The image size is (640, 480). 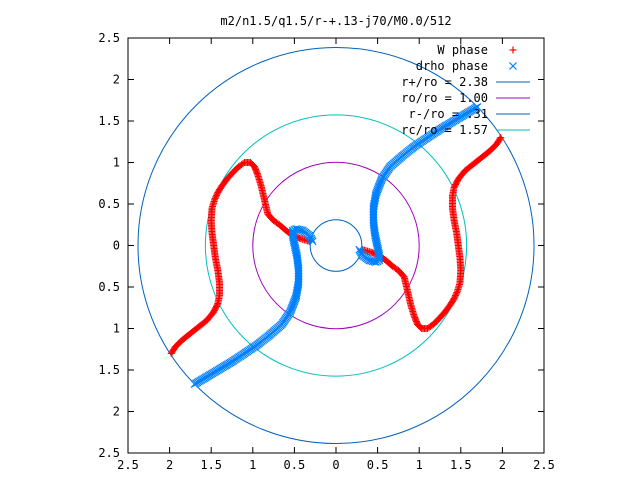 What do you see at coordinates (444, 82) in the screenshot?
I see `legend-label: r+/ro = 2.38` at bounding box center [444, 82].